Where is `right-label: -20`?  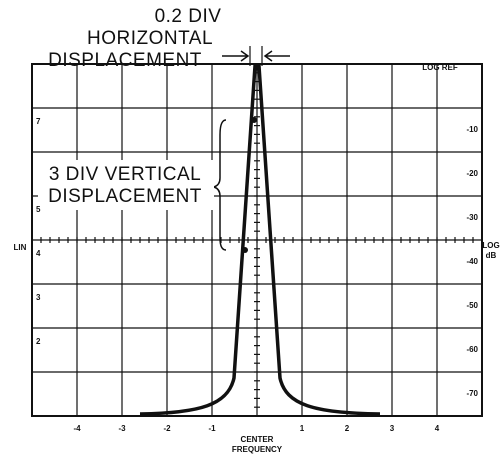 right-label: -20 is located at coordinates (472, 173).